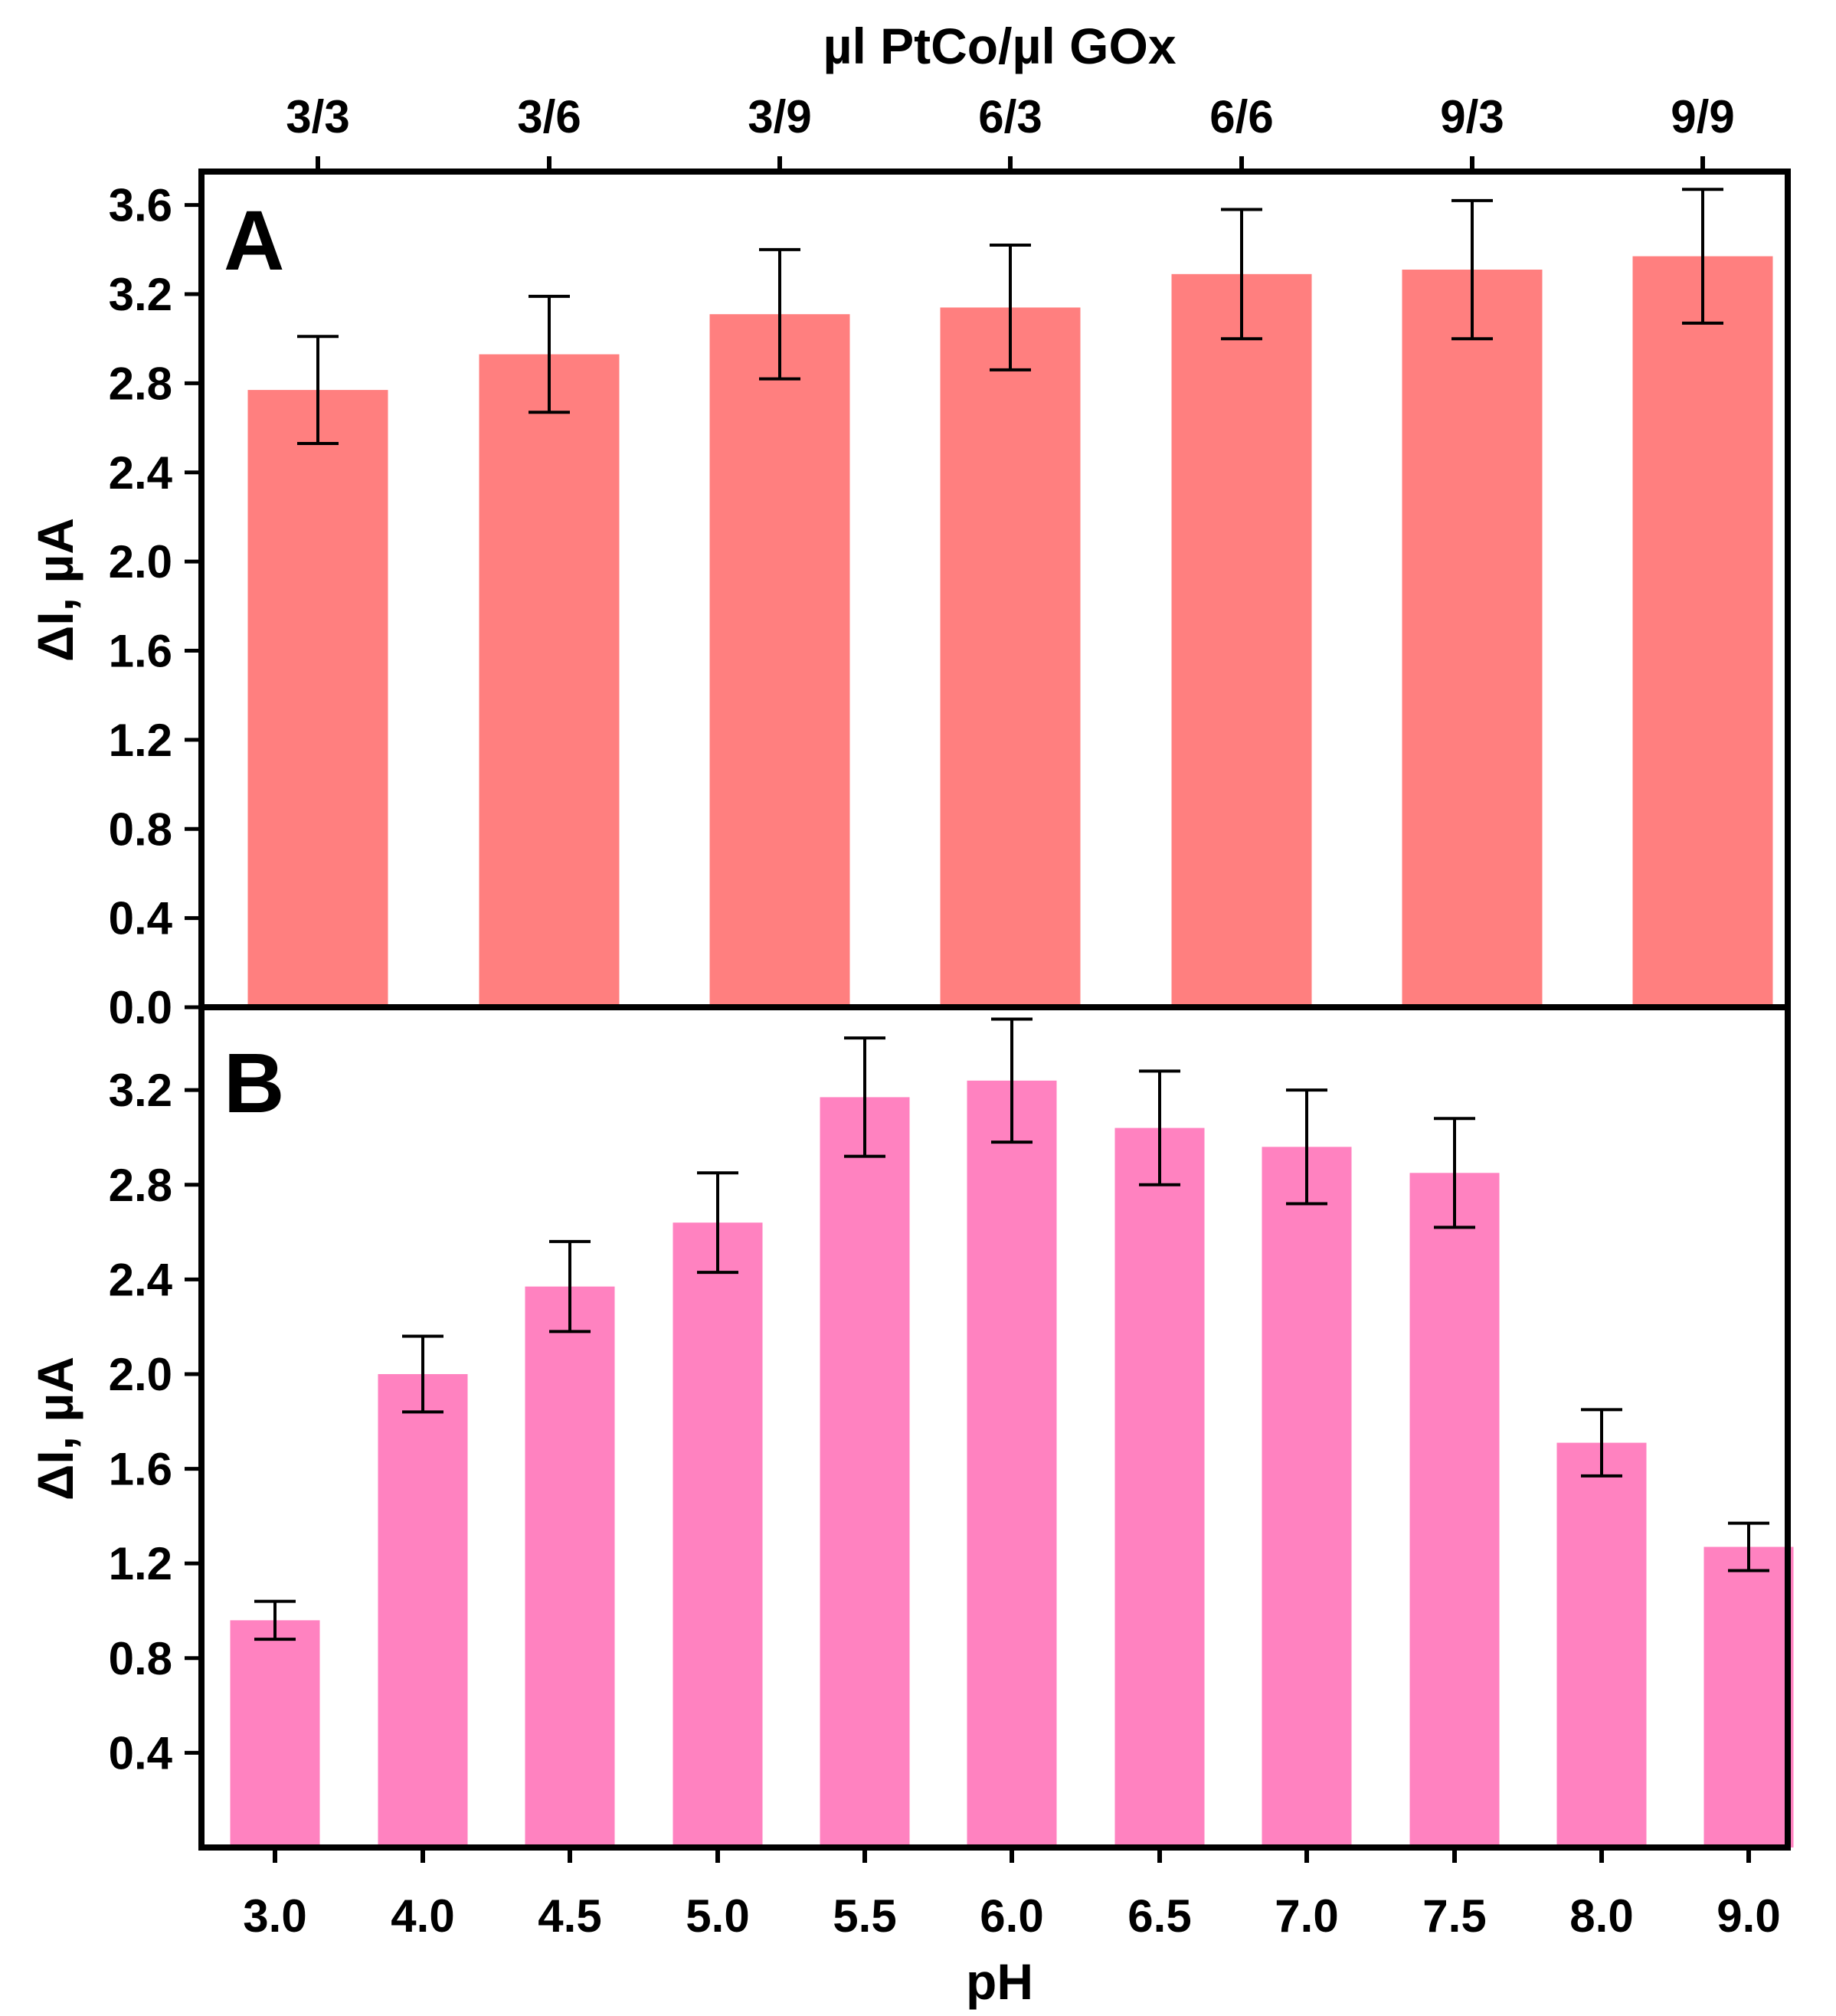 This screenshot has height=2016, width=1836. I want to click on x-top-tick-label: 9/3, so click(1472, 116).